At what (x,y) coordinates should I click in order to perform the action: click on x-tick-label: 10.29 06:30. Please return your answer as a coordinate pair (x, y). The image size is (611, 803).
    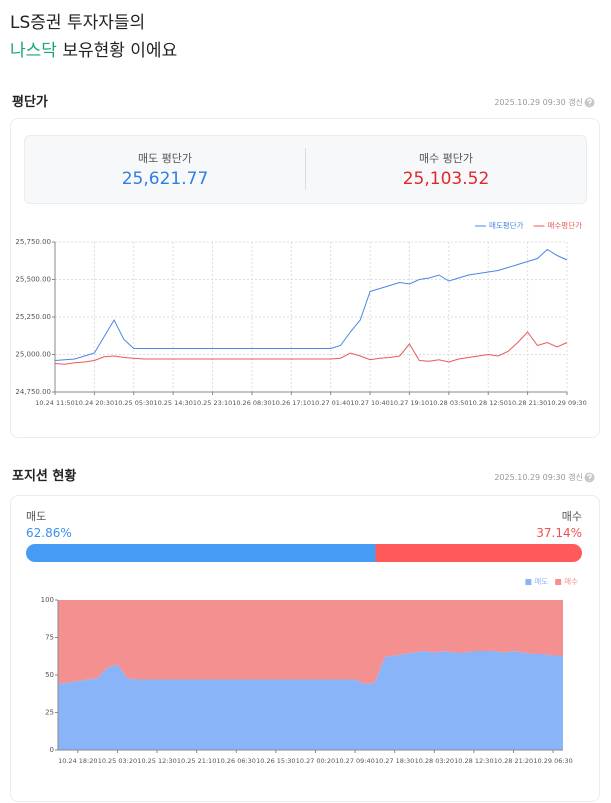
    Looking at the image, I should click on (552, 761).